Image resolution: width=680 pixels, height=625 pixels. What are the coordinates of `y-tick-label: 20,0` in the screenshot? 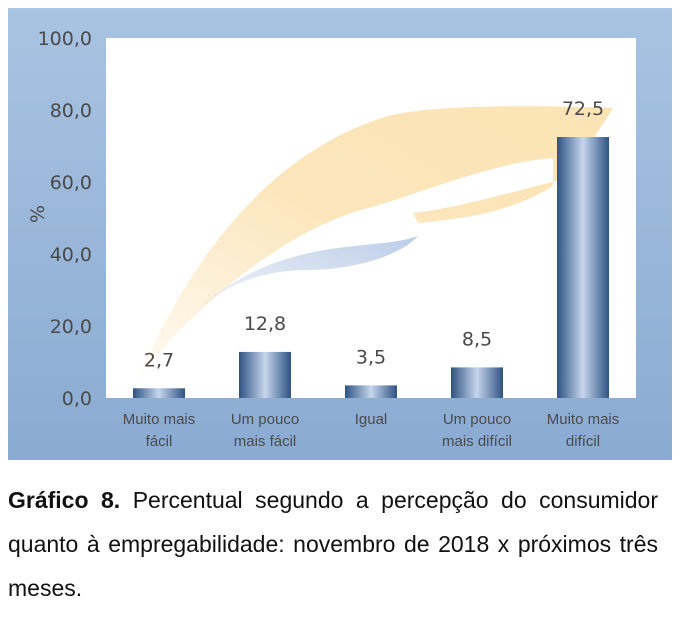 It's located at (71, 327).